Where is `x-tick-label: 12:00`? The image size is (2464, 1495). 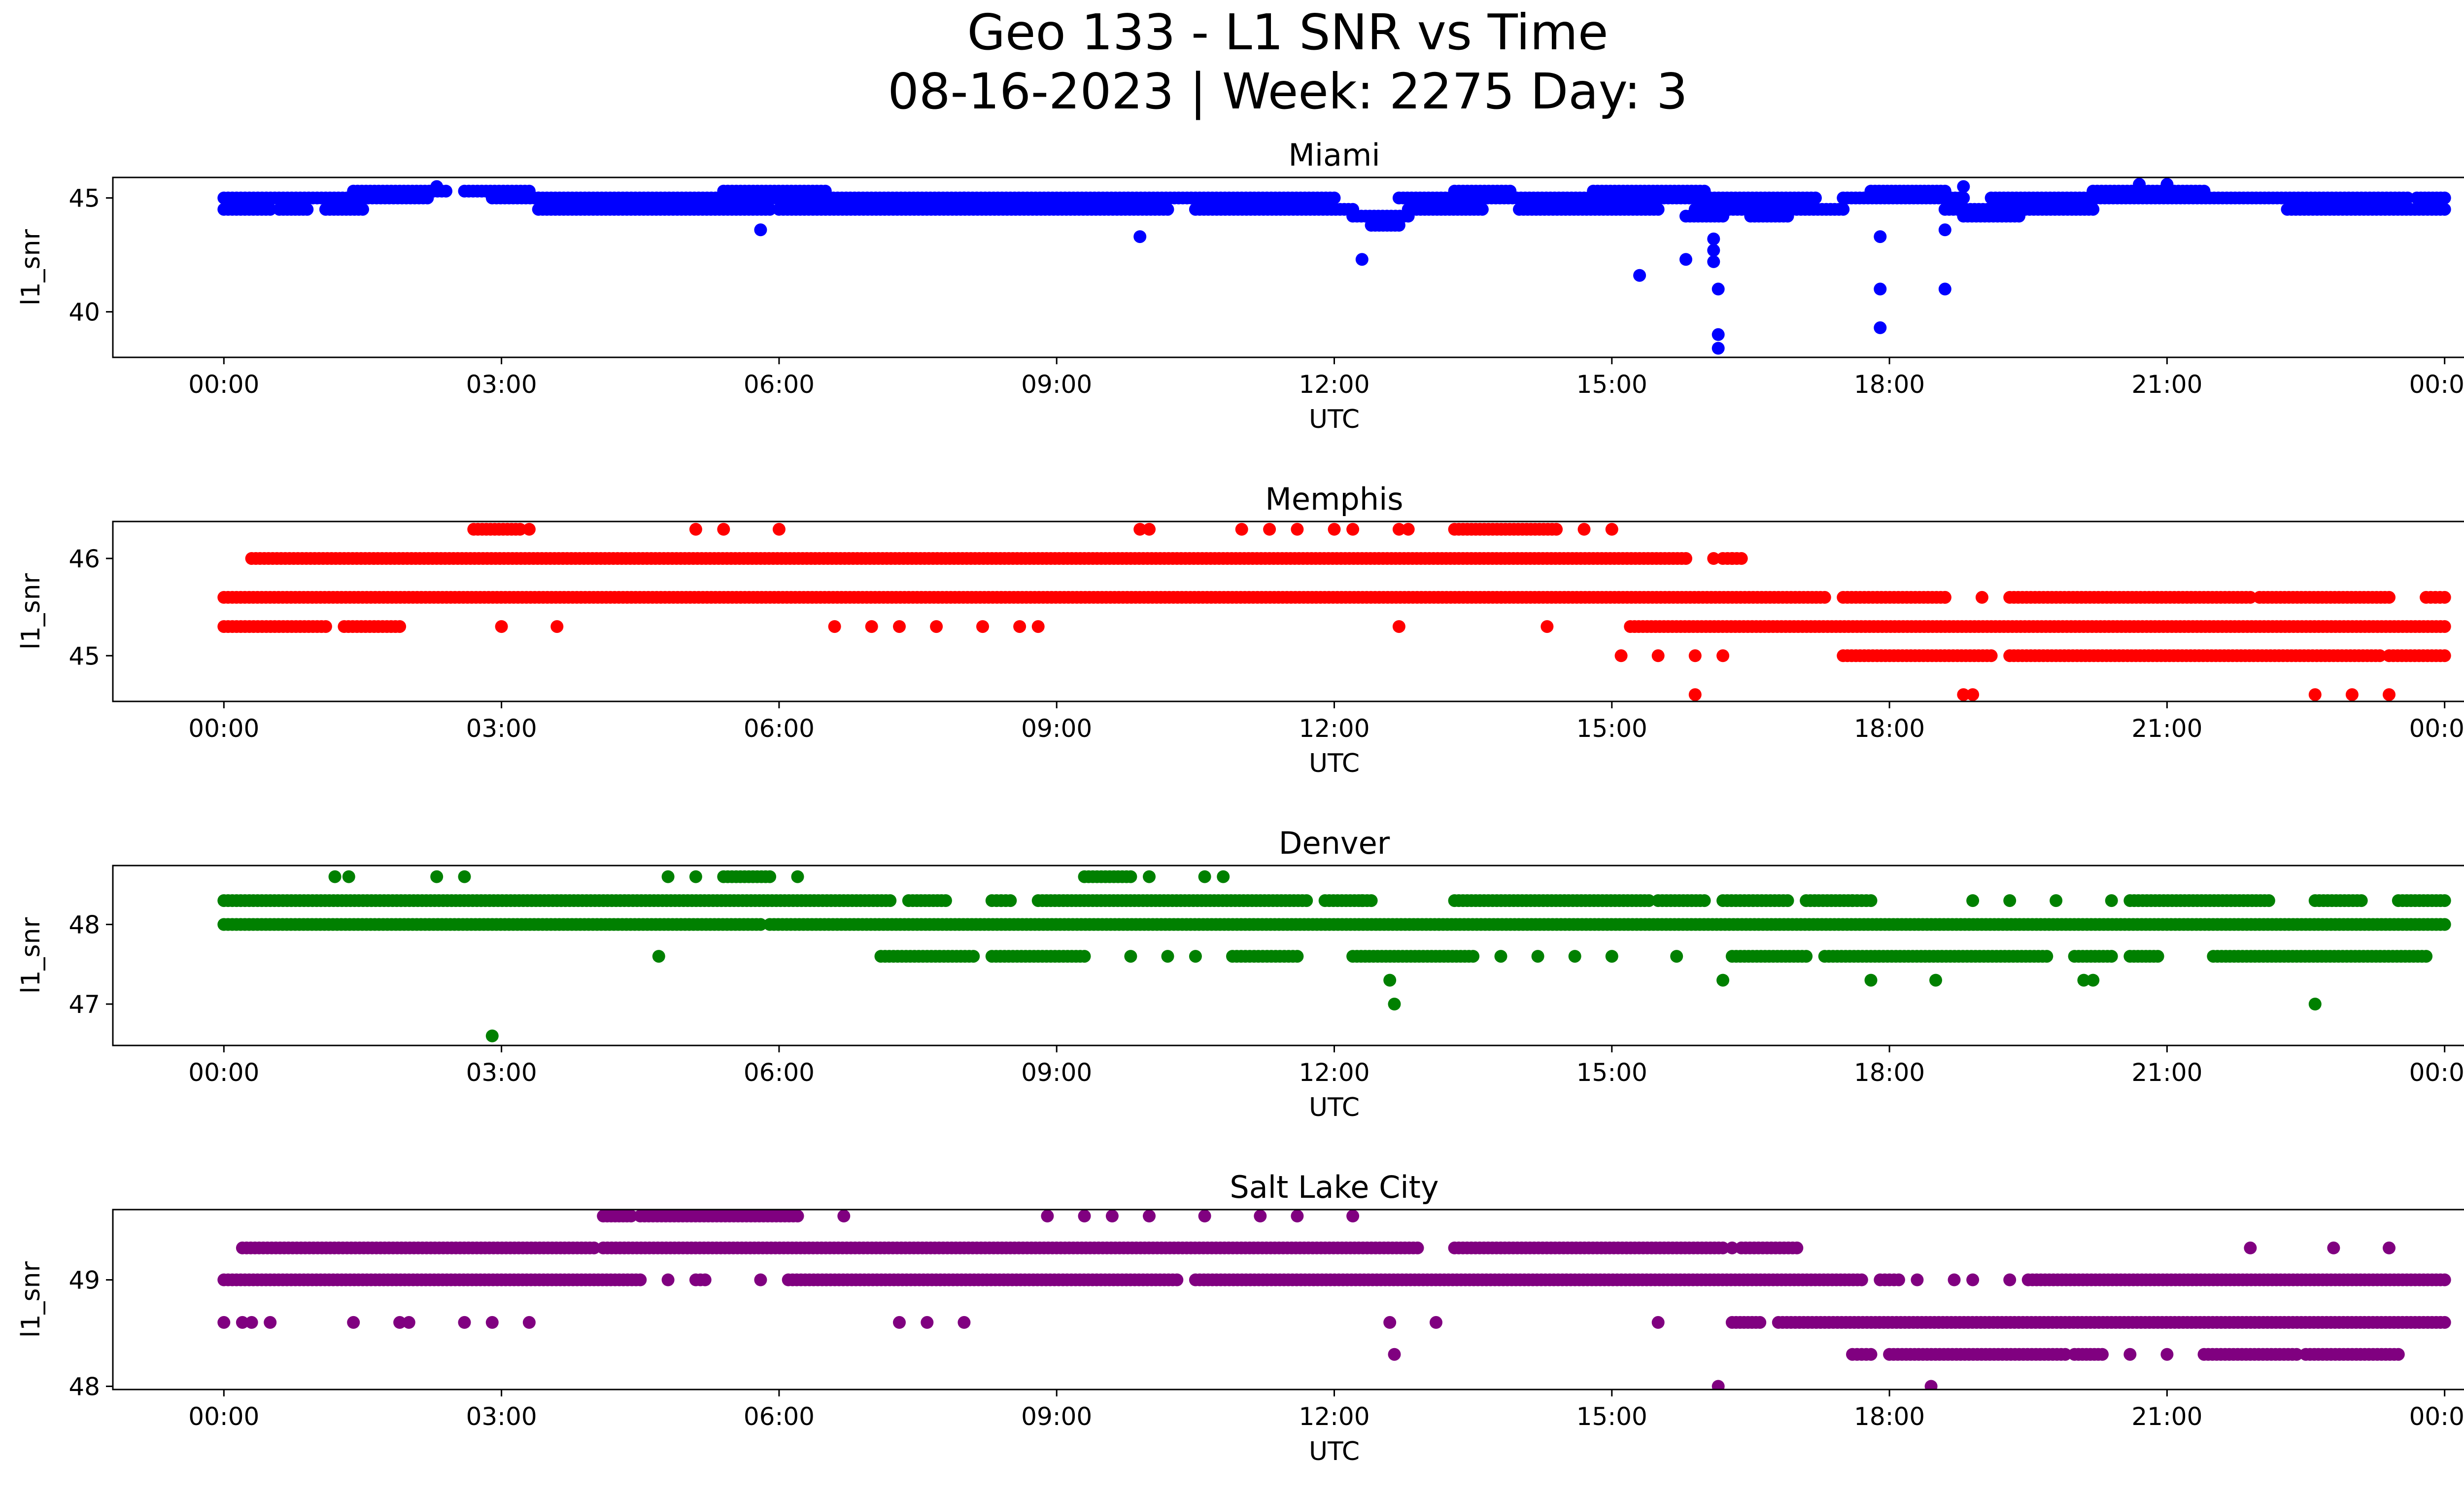
x-tick-label: 12:00 is located at coordinates (1334, 1072).